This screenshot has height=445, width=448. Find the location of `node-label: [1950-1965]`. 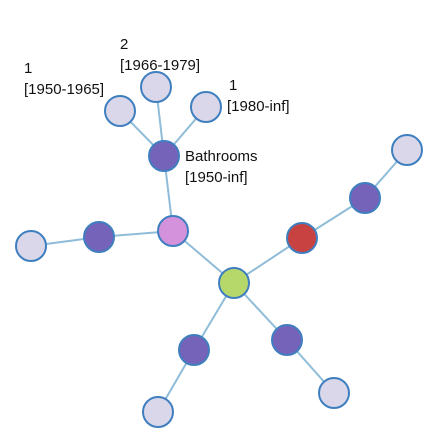

node-label: [1950-1965] is located at coordinates (64, 89).